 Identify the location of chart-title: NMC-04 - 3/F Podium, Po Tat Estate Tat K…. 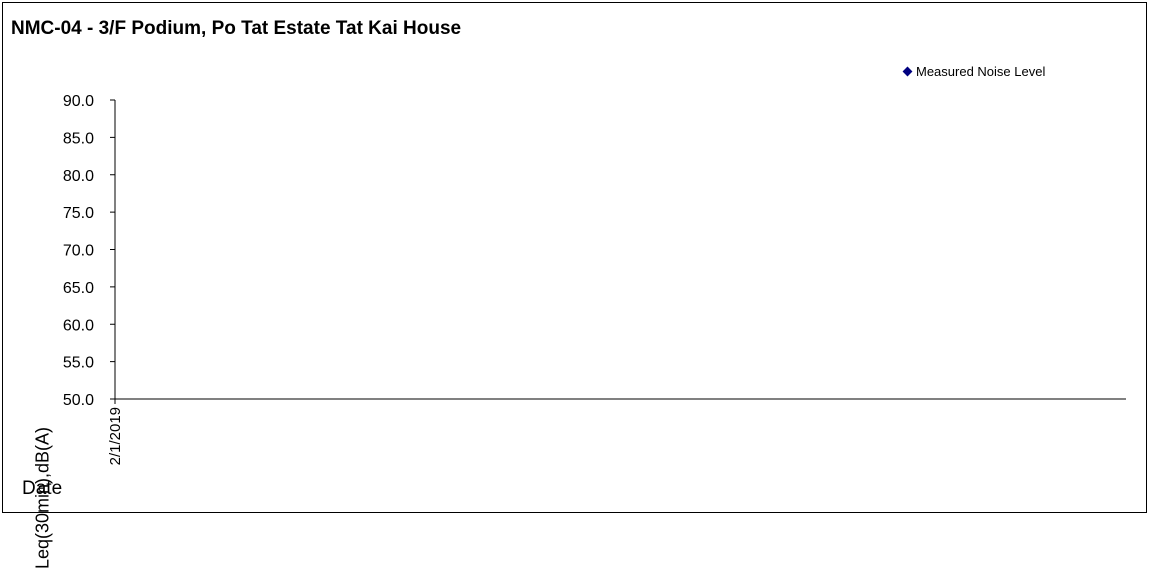
(236, 28).